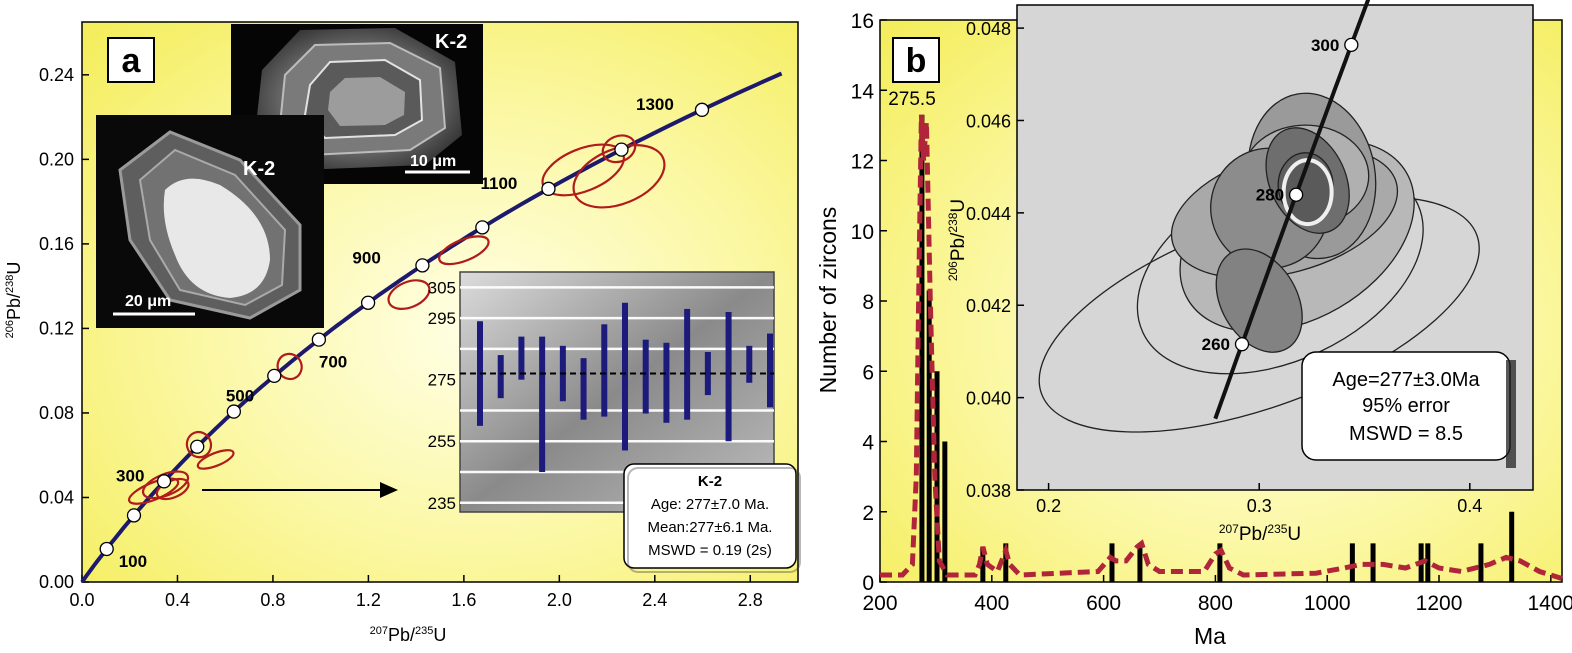 The width and height of the screenshot is (1572, 653). What do you see at coordinates (130, 475) in the screenshot?
I see `age-label: 300` at bounding box center [130, 475].